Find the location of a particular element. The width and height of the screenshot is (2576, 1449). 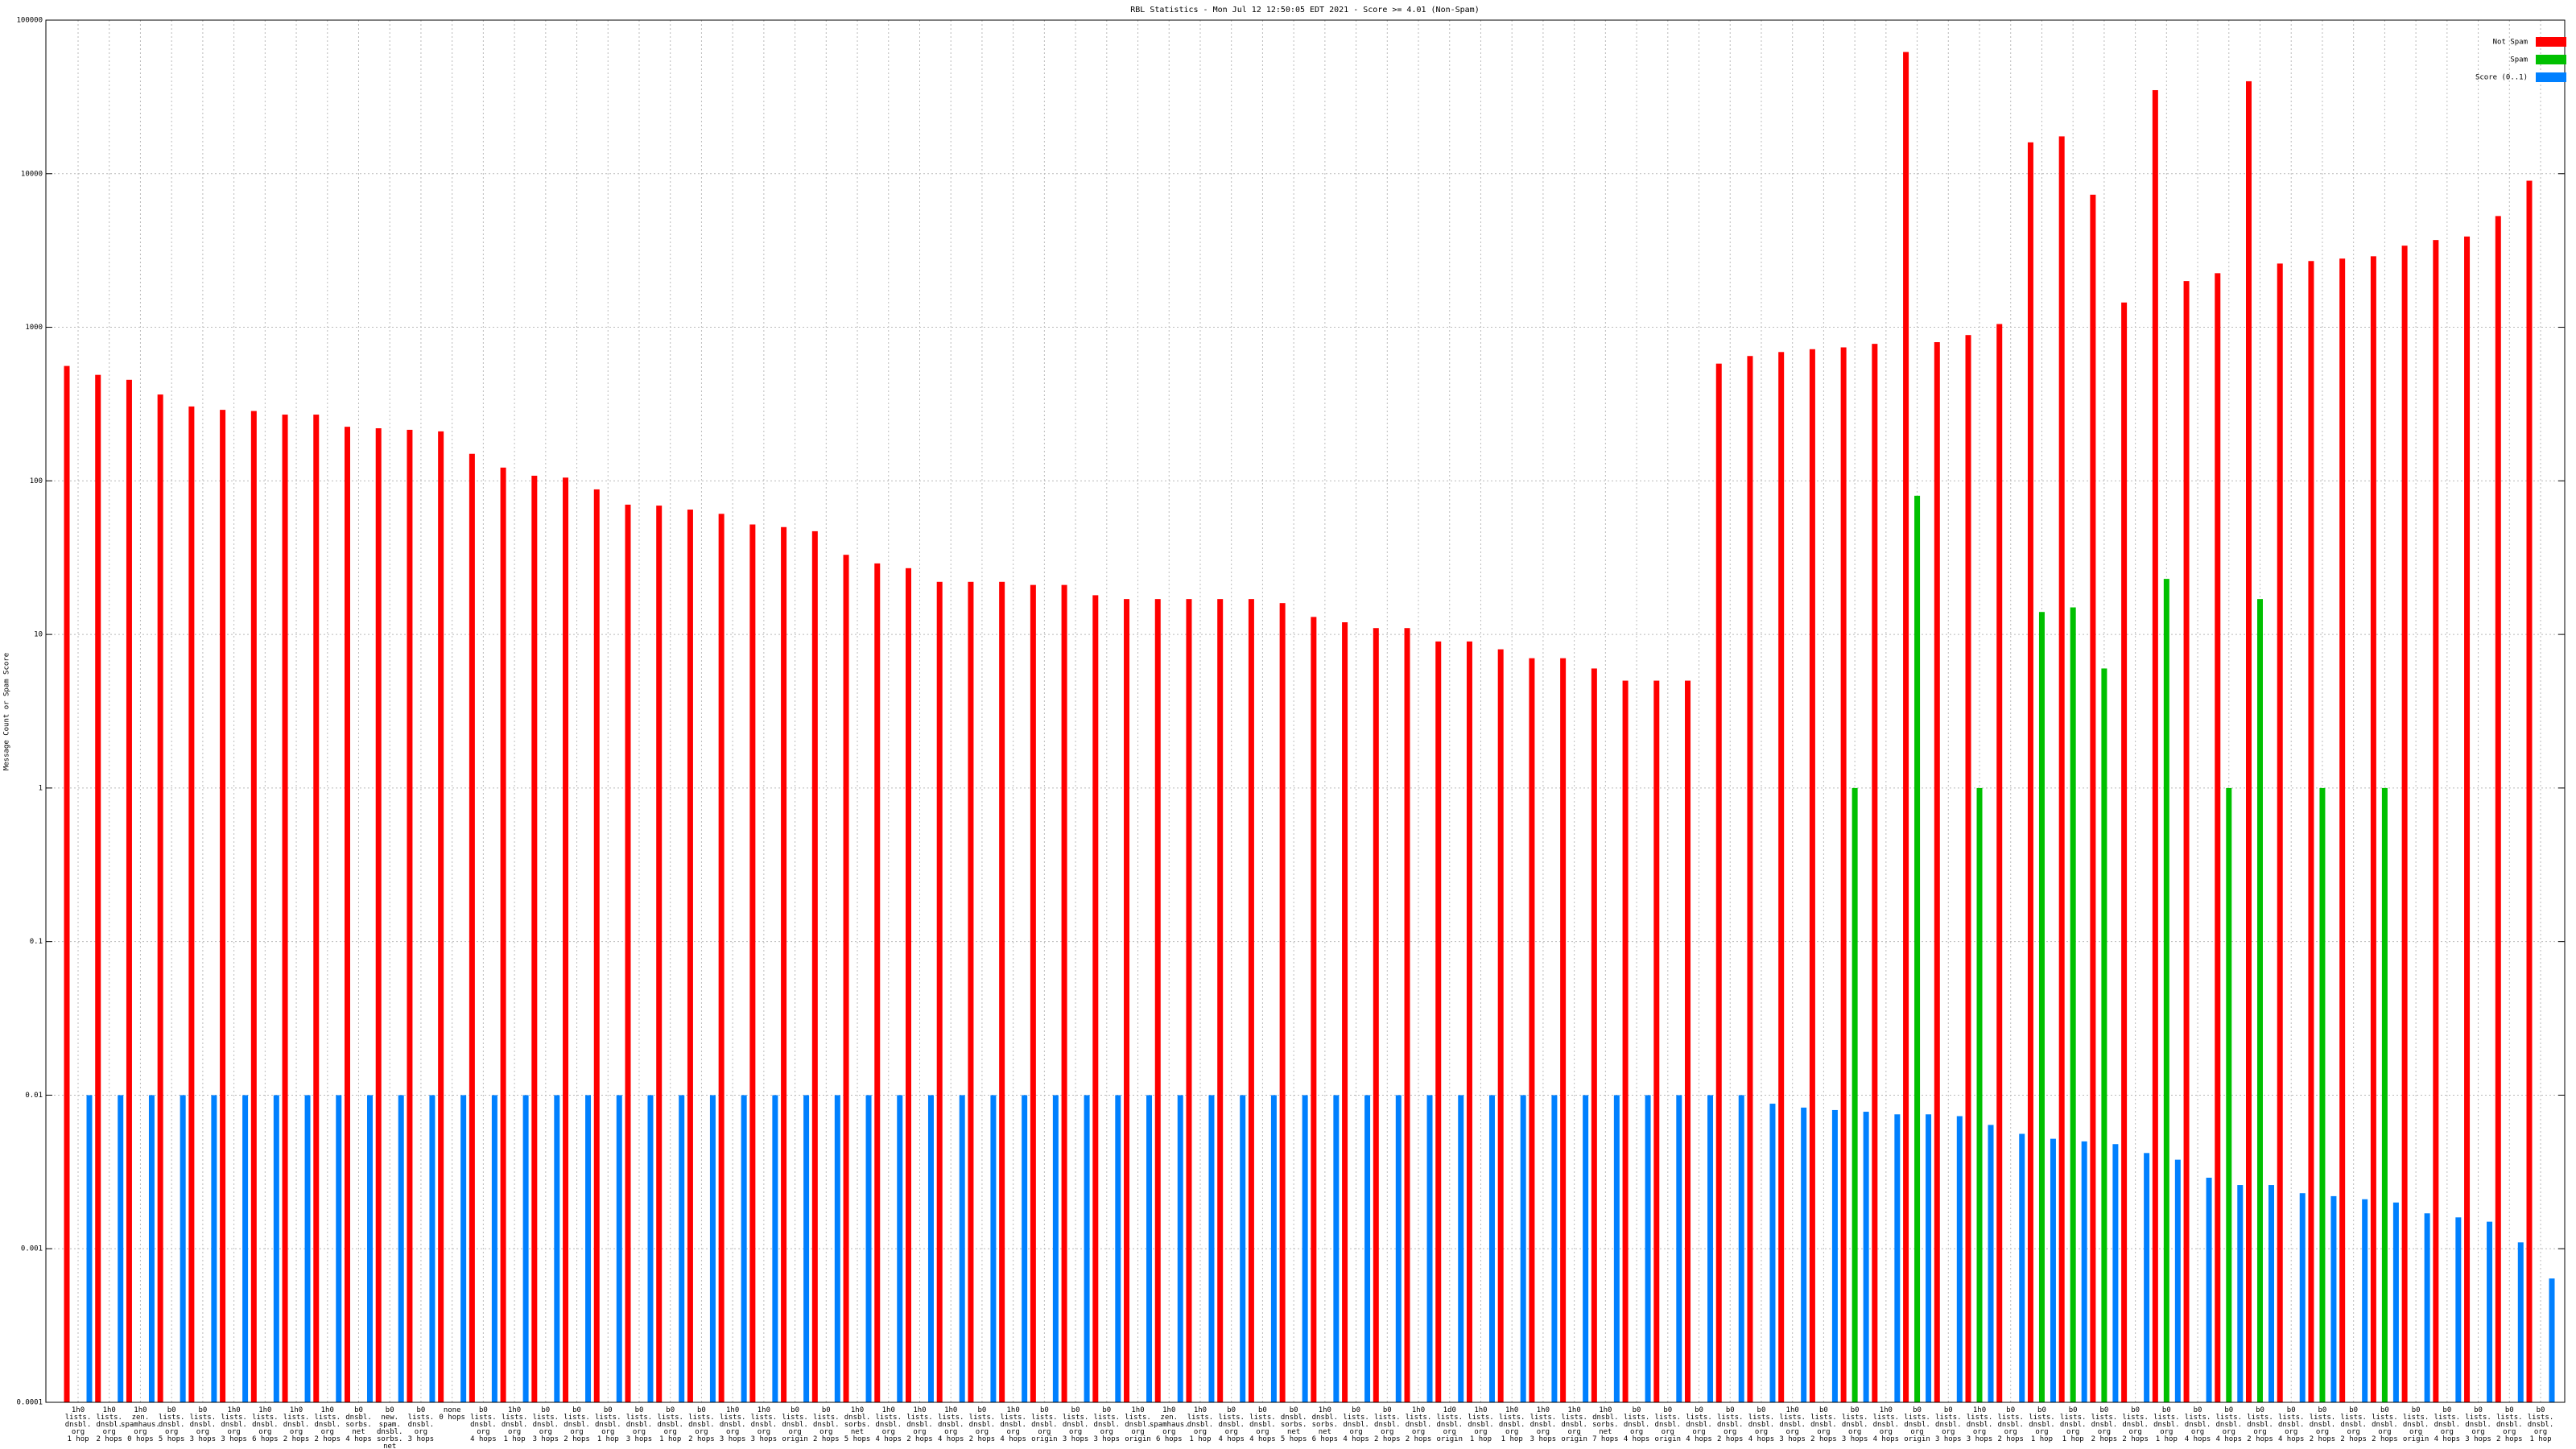

x-tick-label: 1h0 lists. dnsbl. org 4 hops is located at coordinates (1886, 1424).